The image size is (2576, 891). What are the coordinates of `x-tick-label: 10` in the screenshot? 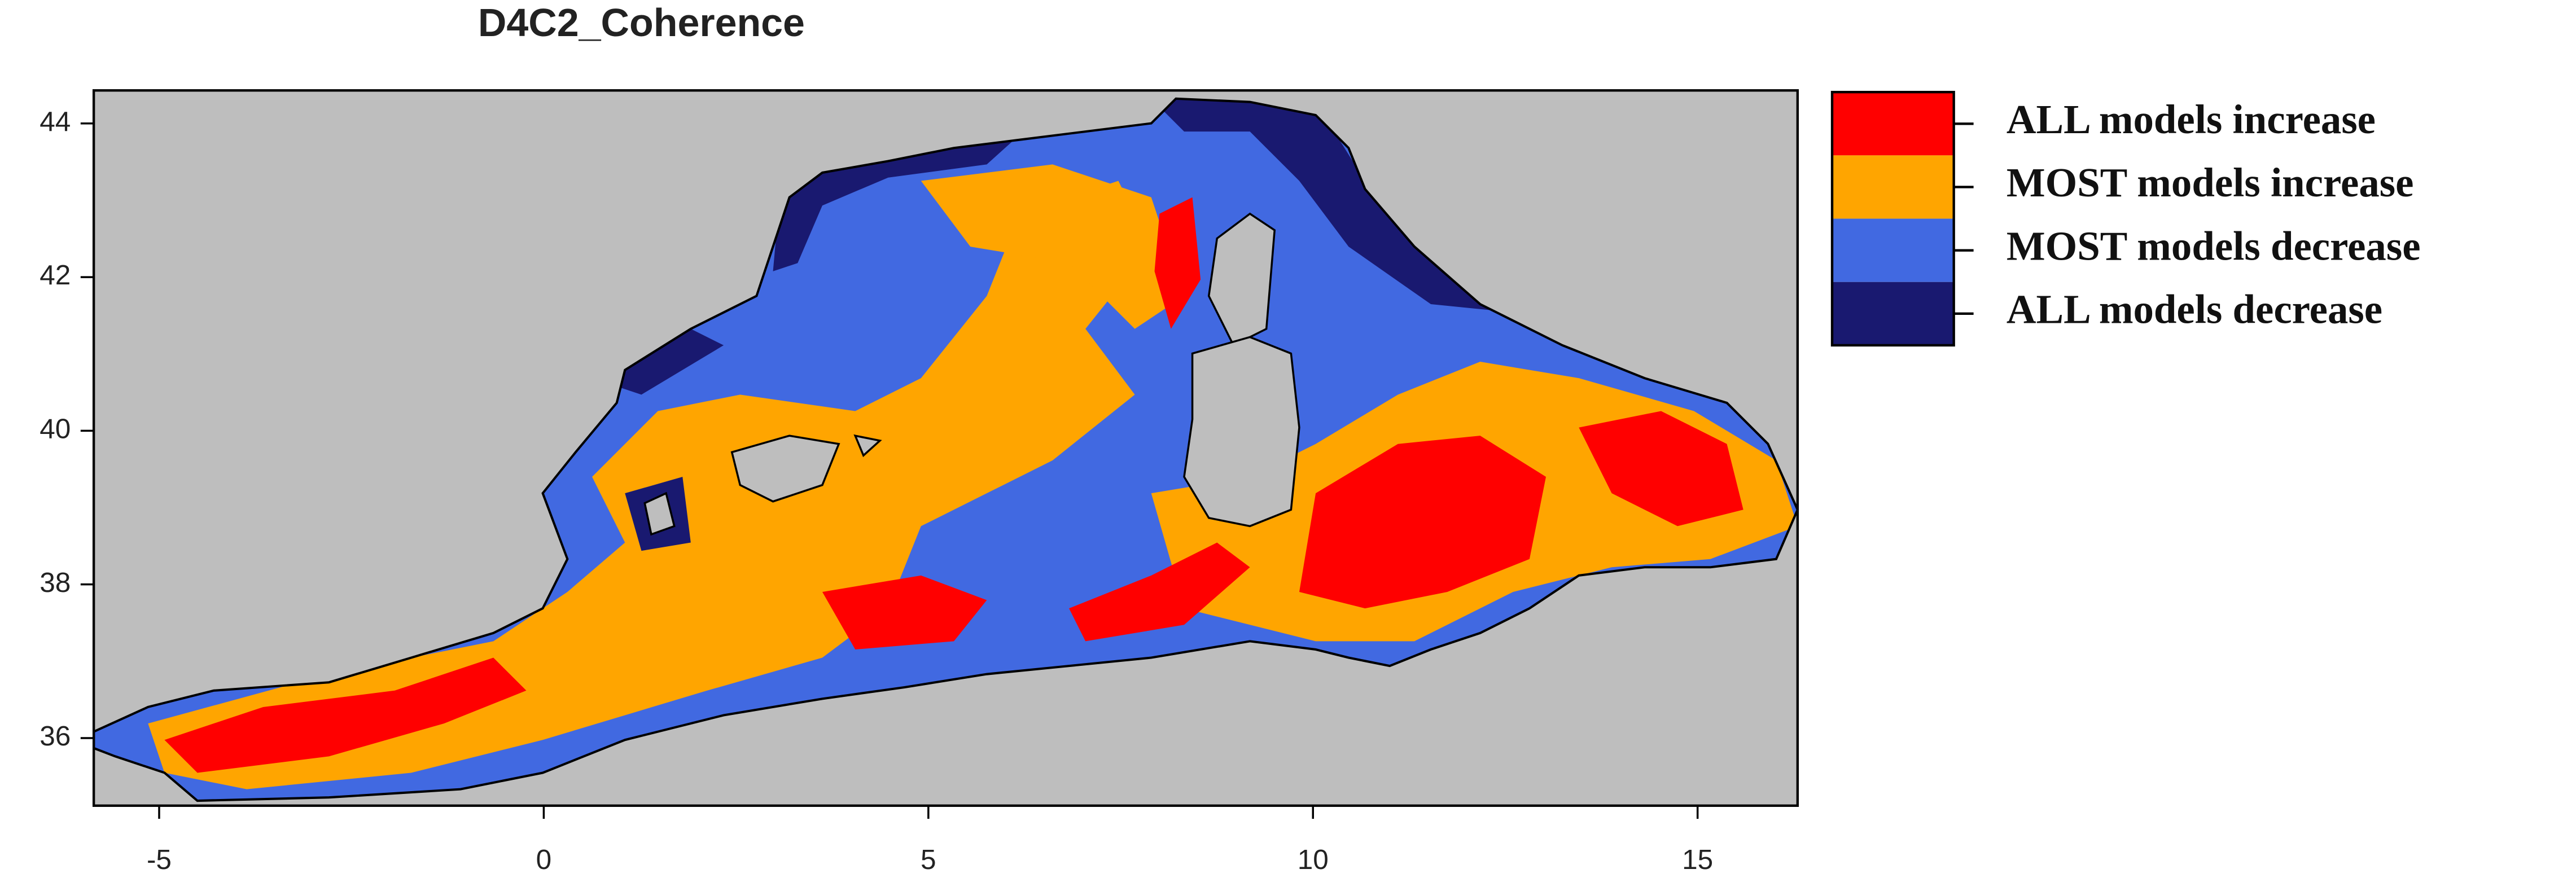 It's located at (1313, 859).